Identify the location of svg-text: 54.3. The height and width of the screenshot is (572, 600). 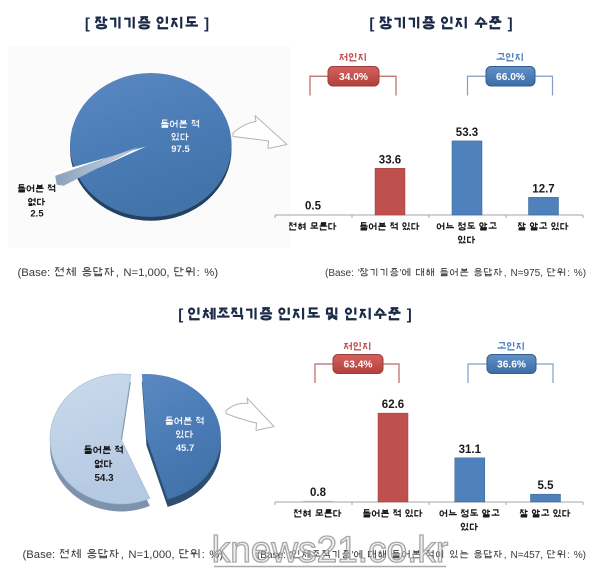
(104, 478).